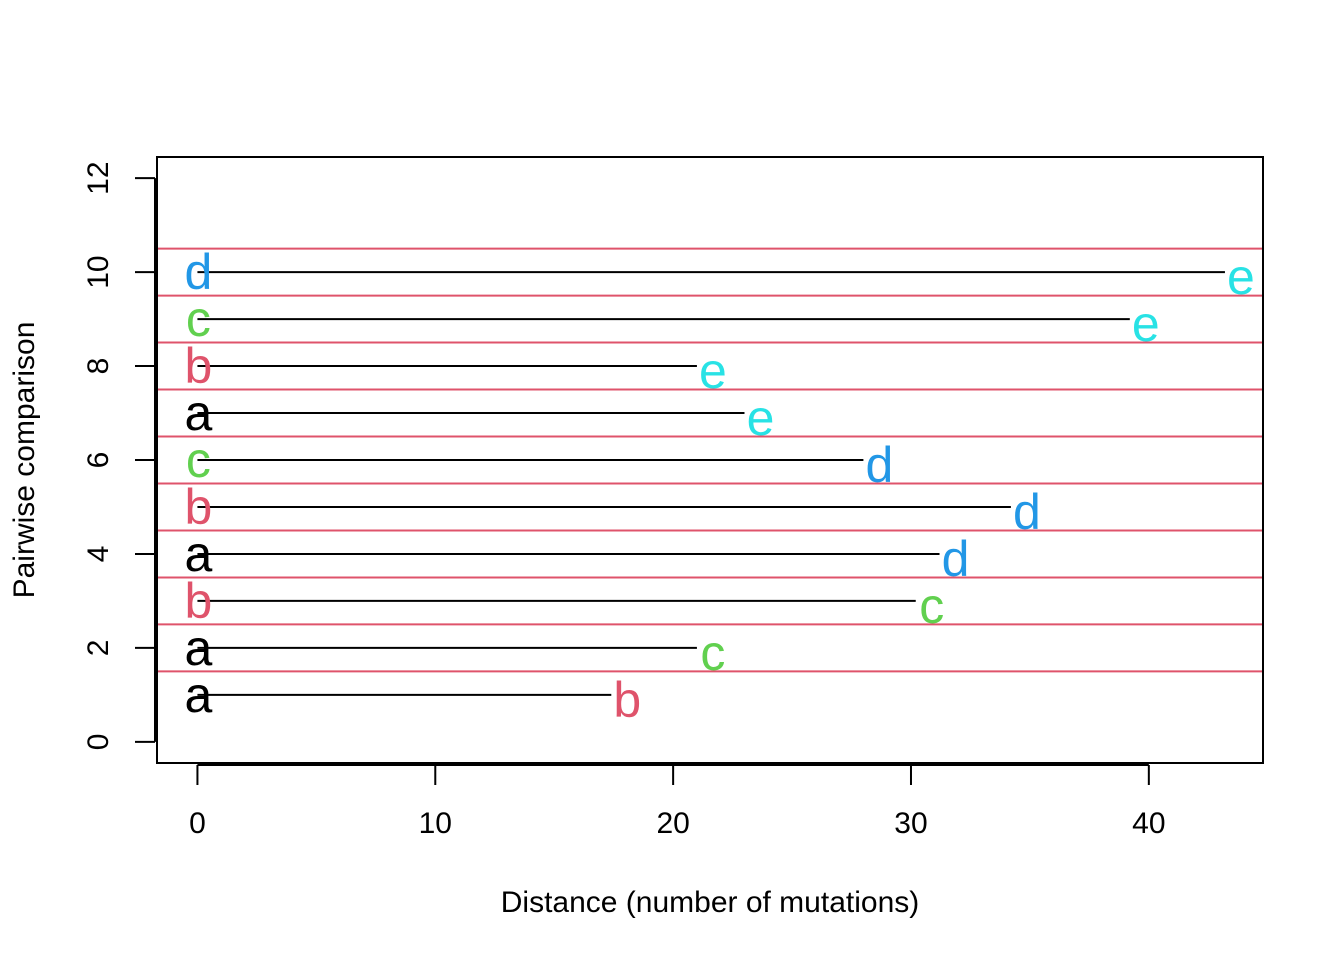 This screenshot has width=1344, height=960. Describe the element at coordinates (677, 802) in the screenshot. I see `x-axis: 0 10 20 30 40` at that location.